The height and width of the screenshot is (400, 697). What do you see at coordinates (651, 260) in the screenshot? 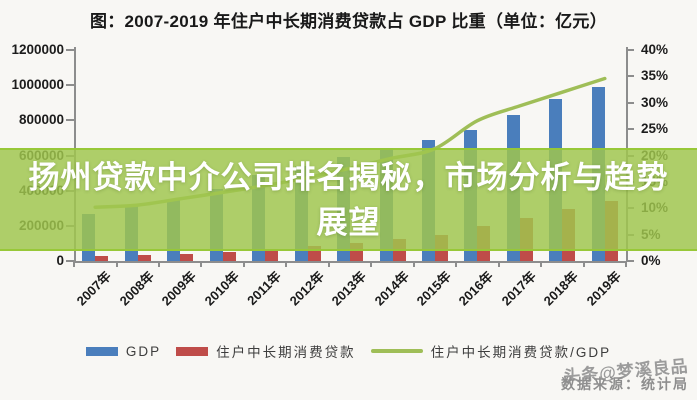
I see `y-tick-label-right: 0%` at bounding box center [651, 260].